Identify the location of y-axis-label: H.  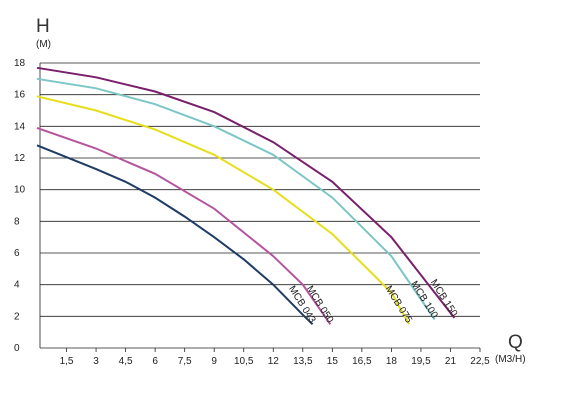
(43, 26).